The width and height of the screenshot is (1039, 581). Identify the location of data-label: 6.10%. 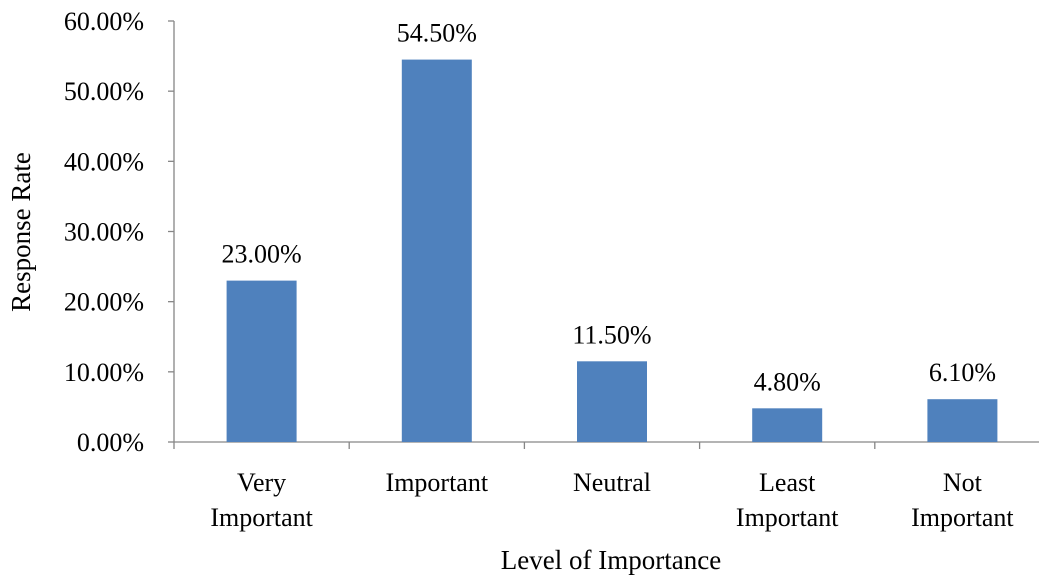
(962, 372).